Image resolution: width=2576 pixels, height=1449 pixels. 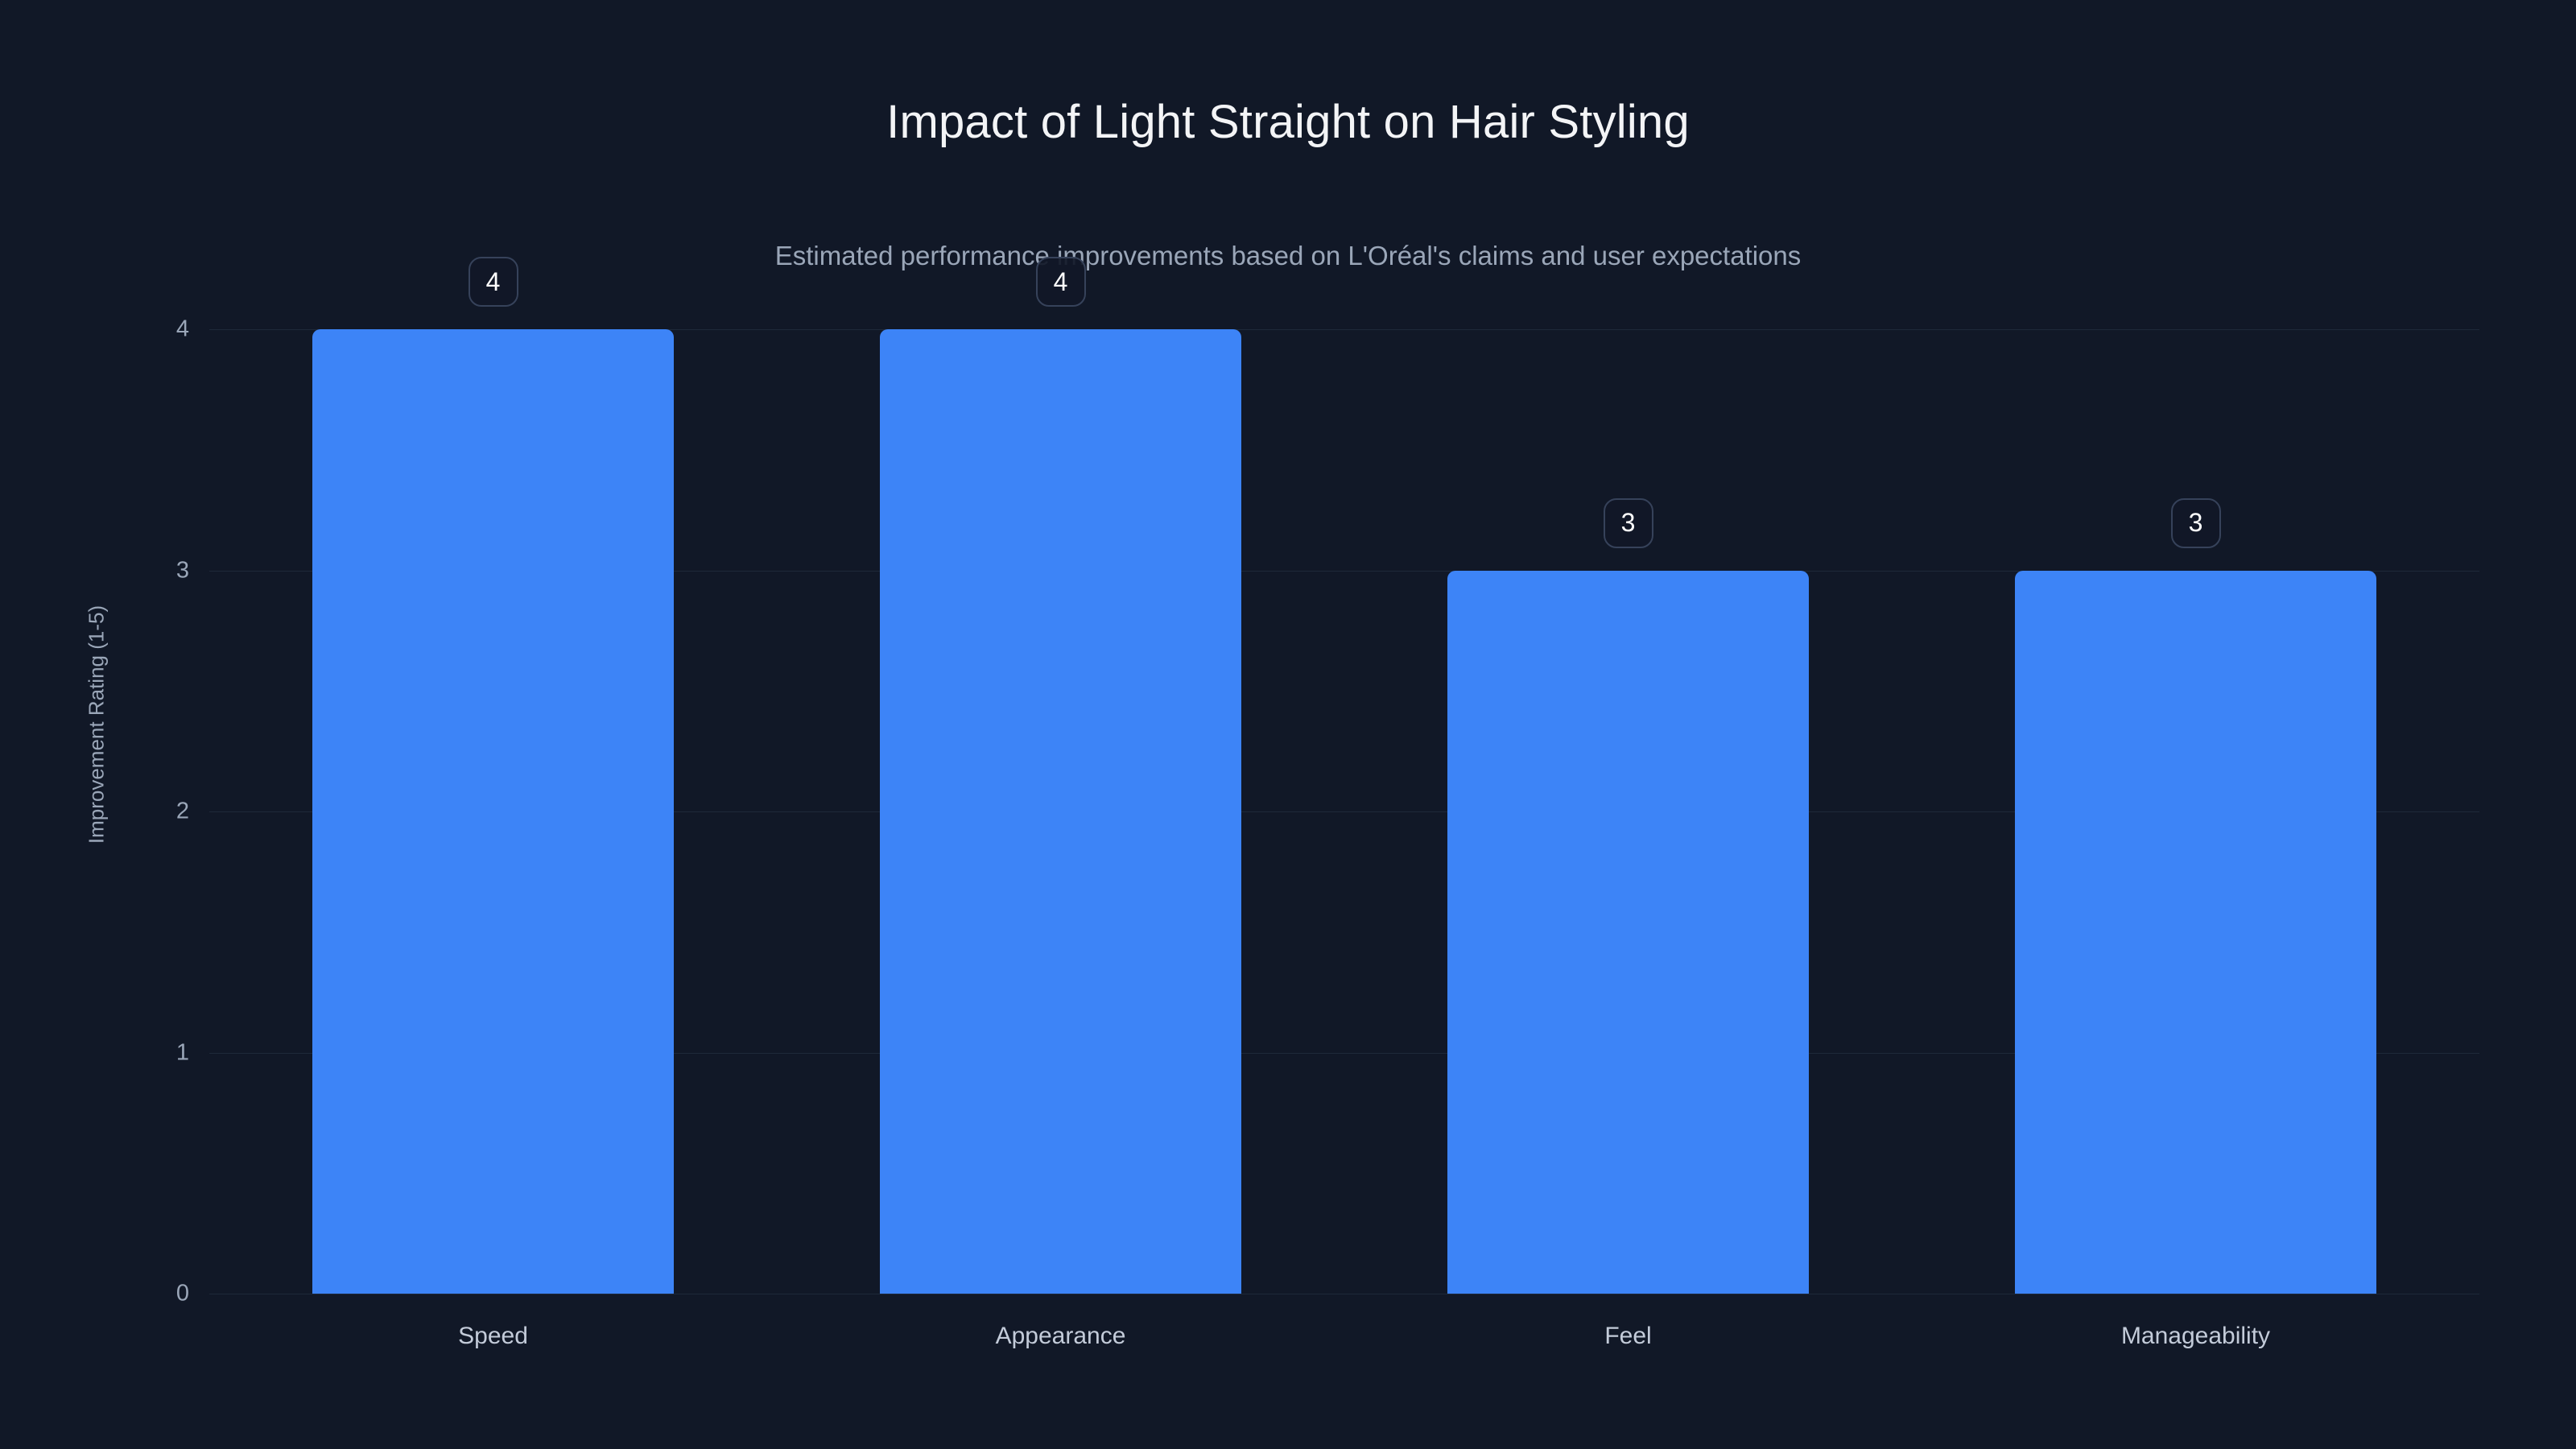 What do you see at coordinates (1288, 122) in the screenshot?
I see `chart-title: Impact of Light Straight on Hair Styling` at bounding box center [1288, 122].